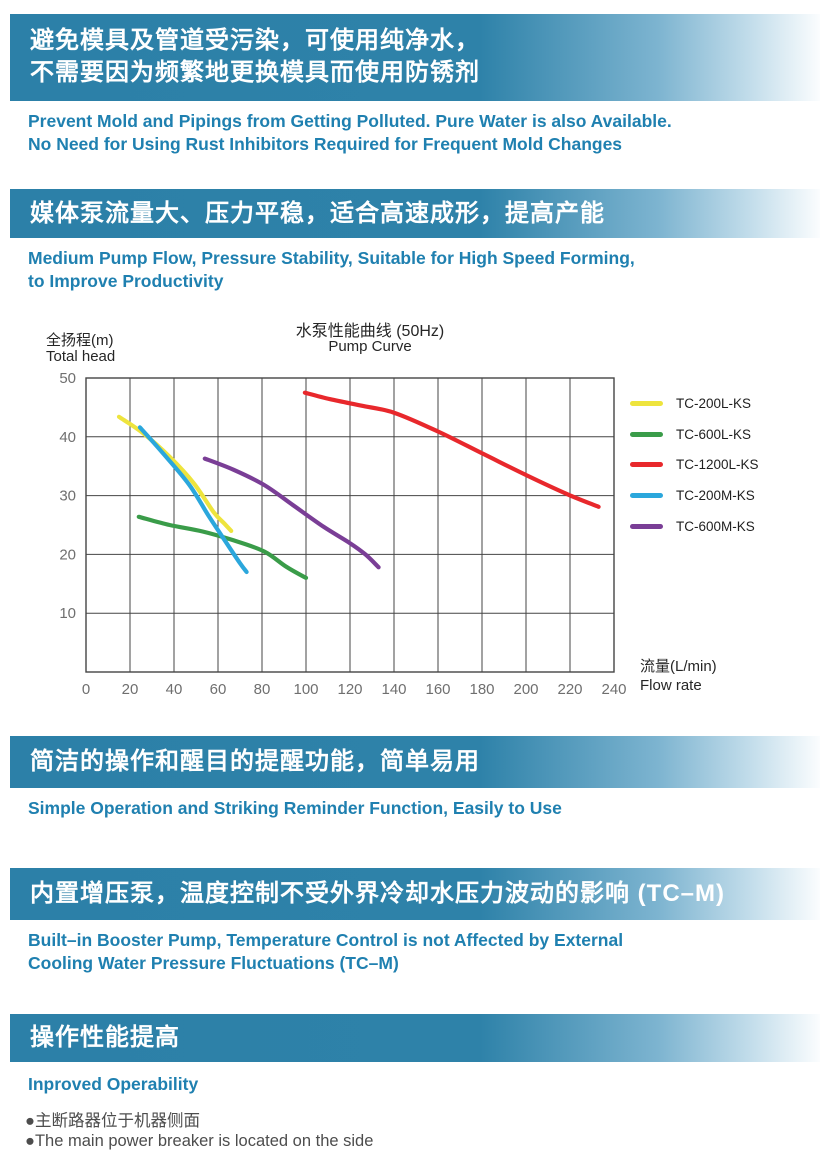 This screenshot has width=820, height=1175. What do you see at coordinates (130, 689) in the screenshot?
I see `x-tick-label: 20` at bounding box center [130, 689].